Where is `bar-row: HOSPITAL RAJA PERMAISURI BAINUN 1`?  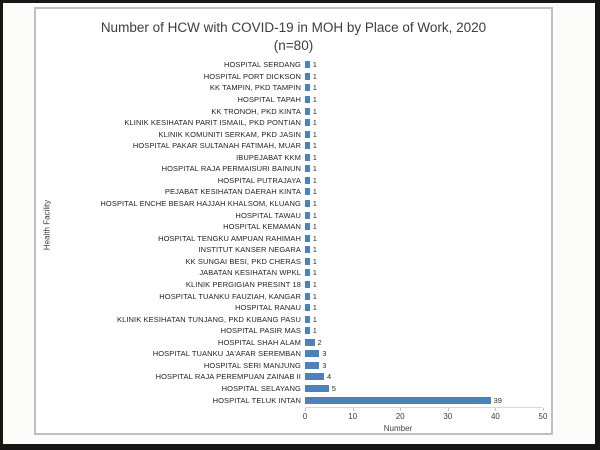 bar-row: HOSPITAL RAJA PERMAISURI BAINUN 1 is located at coordinates (293, 169).